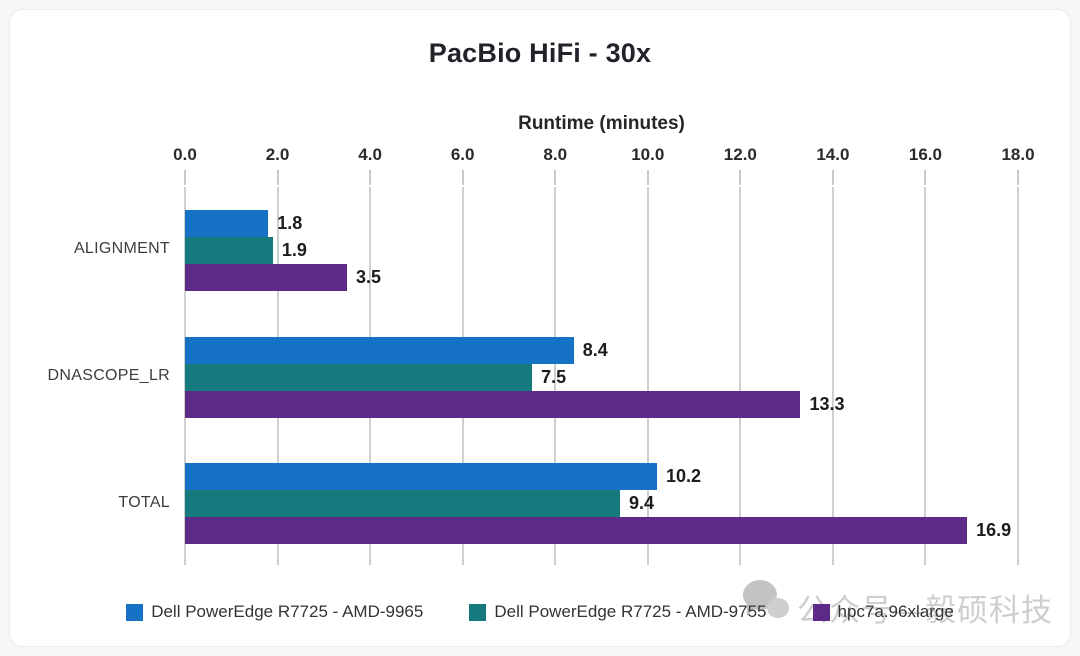 The height and width of the screenshot is (656, 1080). What do you see at coordinates (601, 123) in the screenshot?
I see `x-axis-title: Runtime (minutes)` at bounding box center [601, 123].